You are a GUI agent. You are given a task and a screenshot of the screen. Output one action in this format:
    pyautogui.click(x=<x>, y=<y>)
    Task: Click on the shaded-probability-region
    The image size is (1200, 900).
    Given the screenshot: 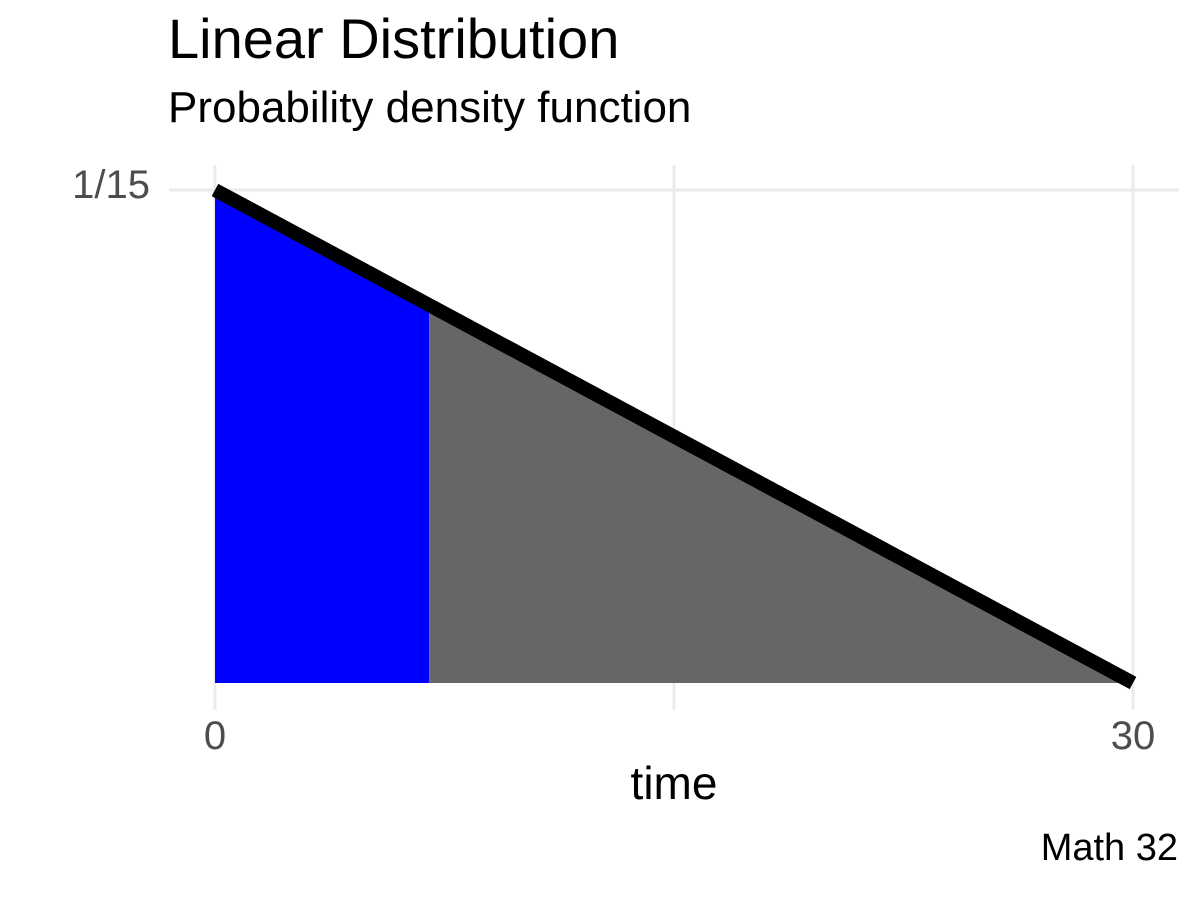 What is the action you would take?
    pyautogui.click(x=322, y=436)
    